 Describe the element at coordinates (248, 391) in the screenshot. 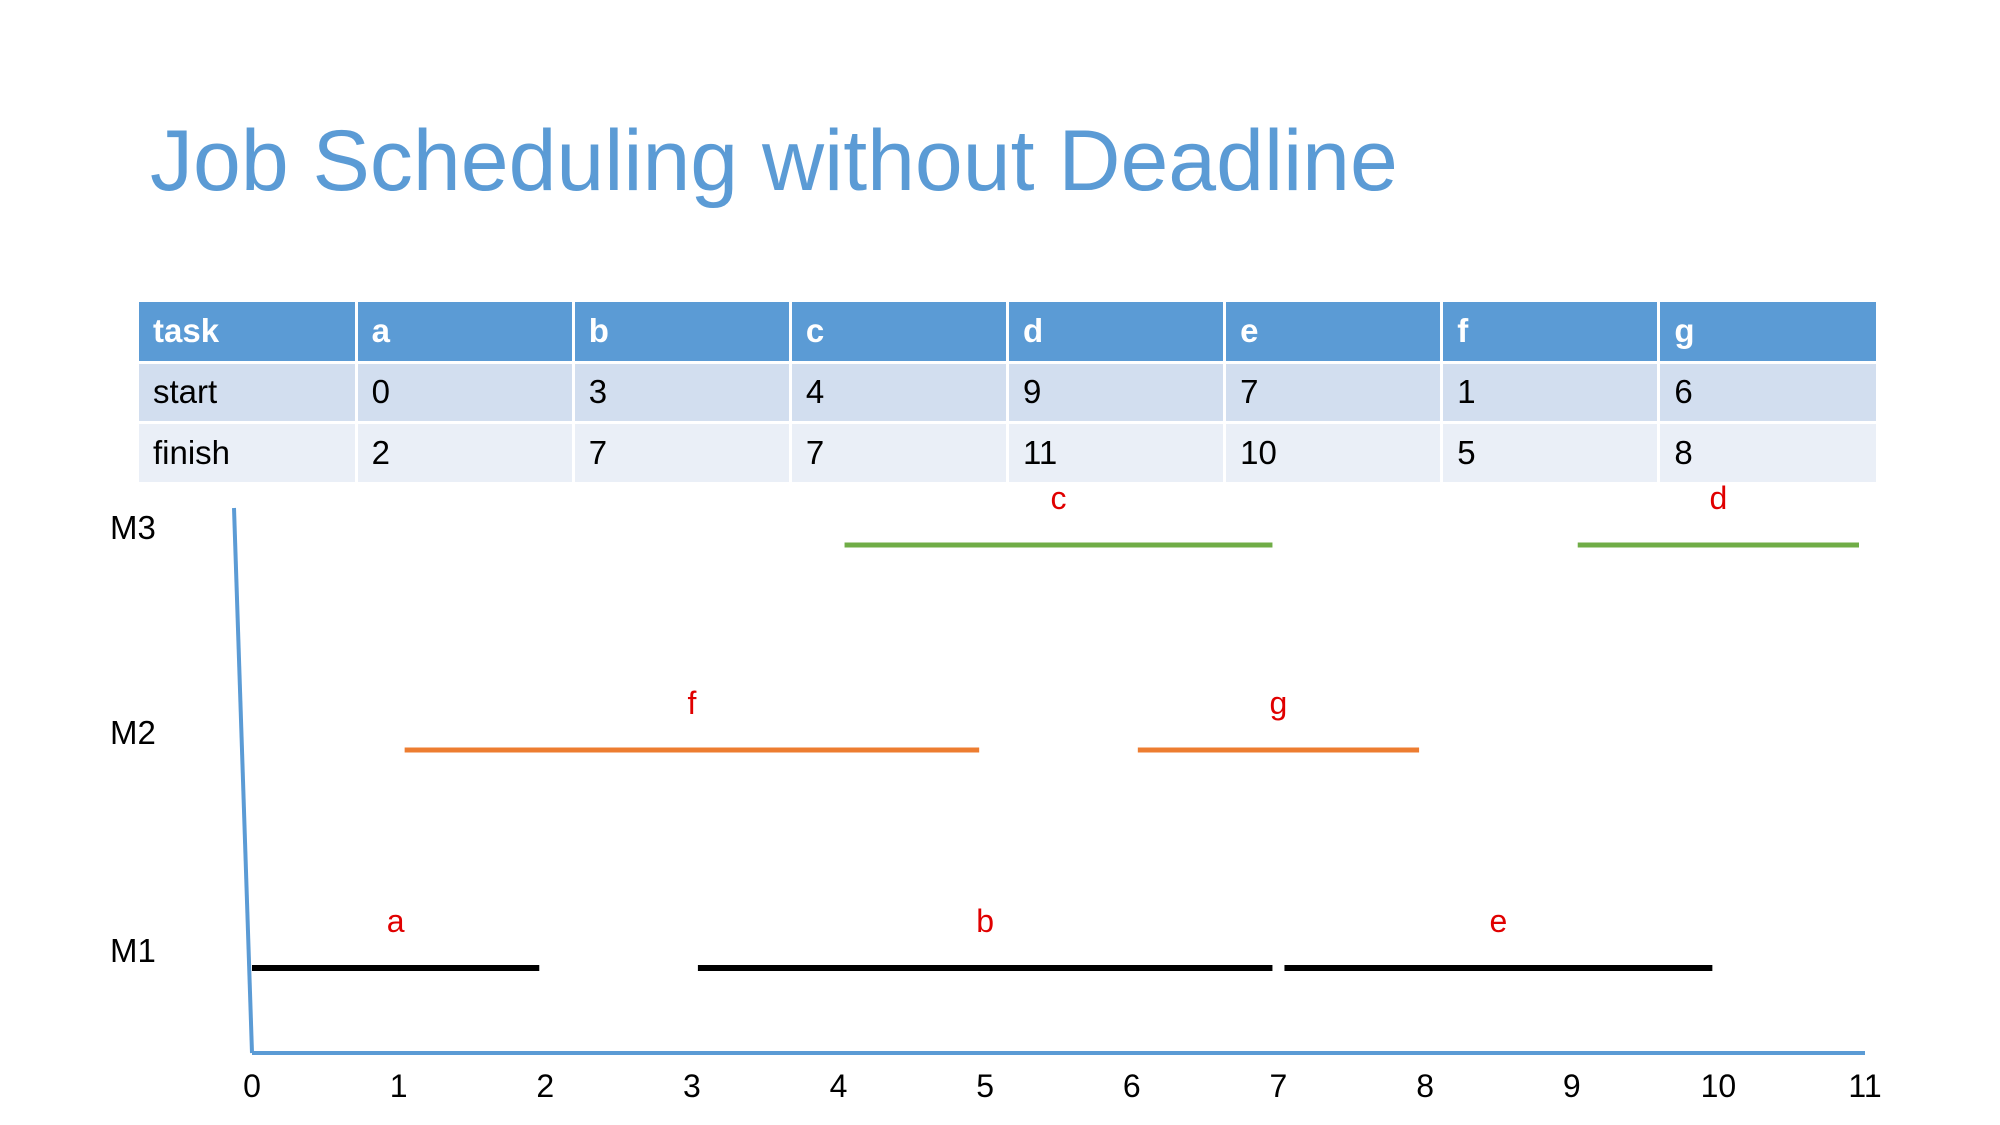

I see `table-cell: start` at that location.